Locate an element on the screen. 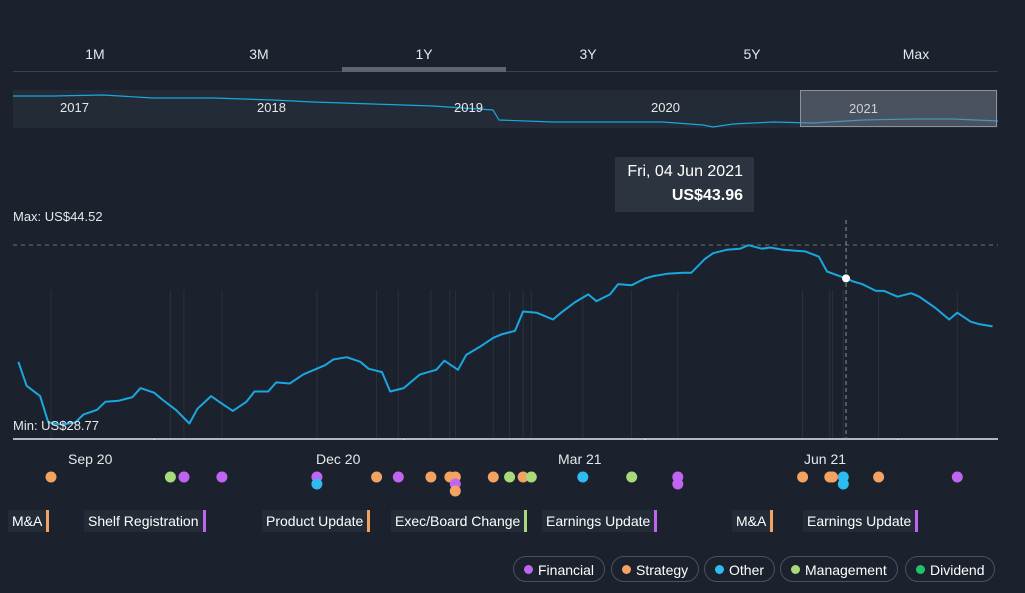  event-label-shelf-registration: Shelf Registration is located at coordinates (145, 521).